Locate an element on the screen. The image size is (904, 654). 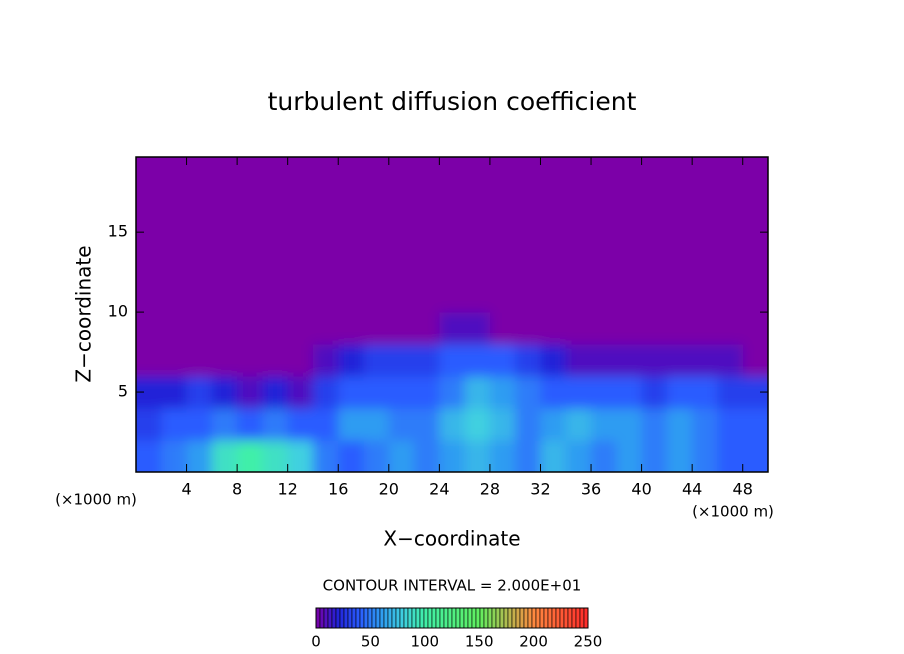
x-tick-label: 24 is located at coordinates (439, 489).